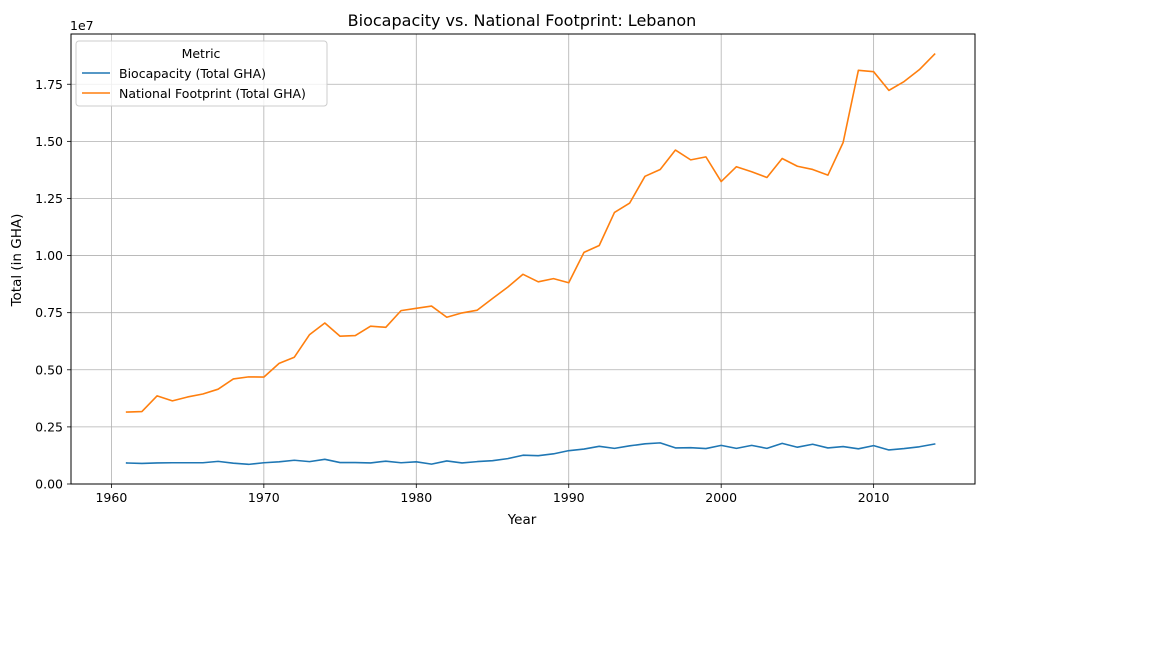 The image size is (1152, 648). What do you see at coordinates (49, 255) in the screenshot?
I see `y-tick-label: 1.00` at bounding box center [49, 255].